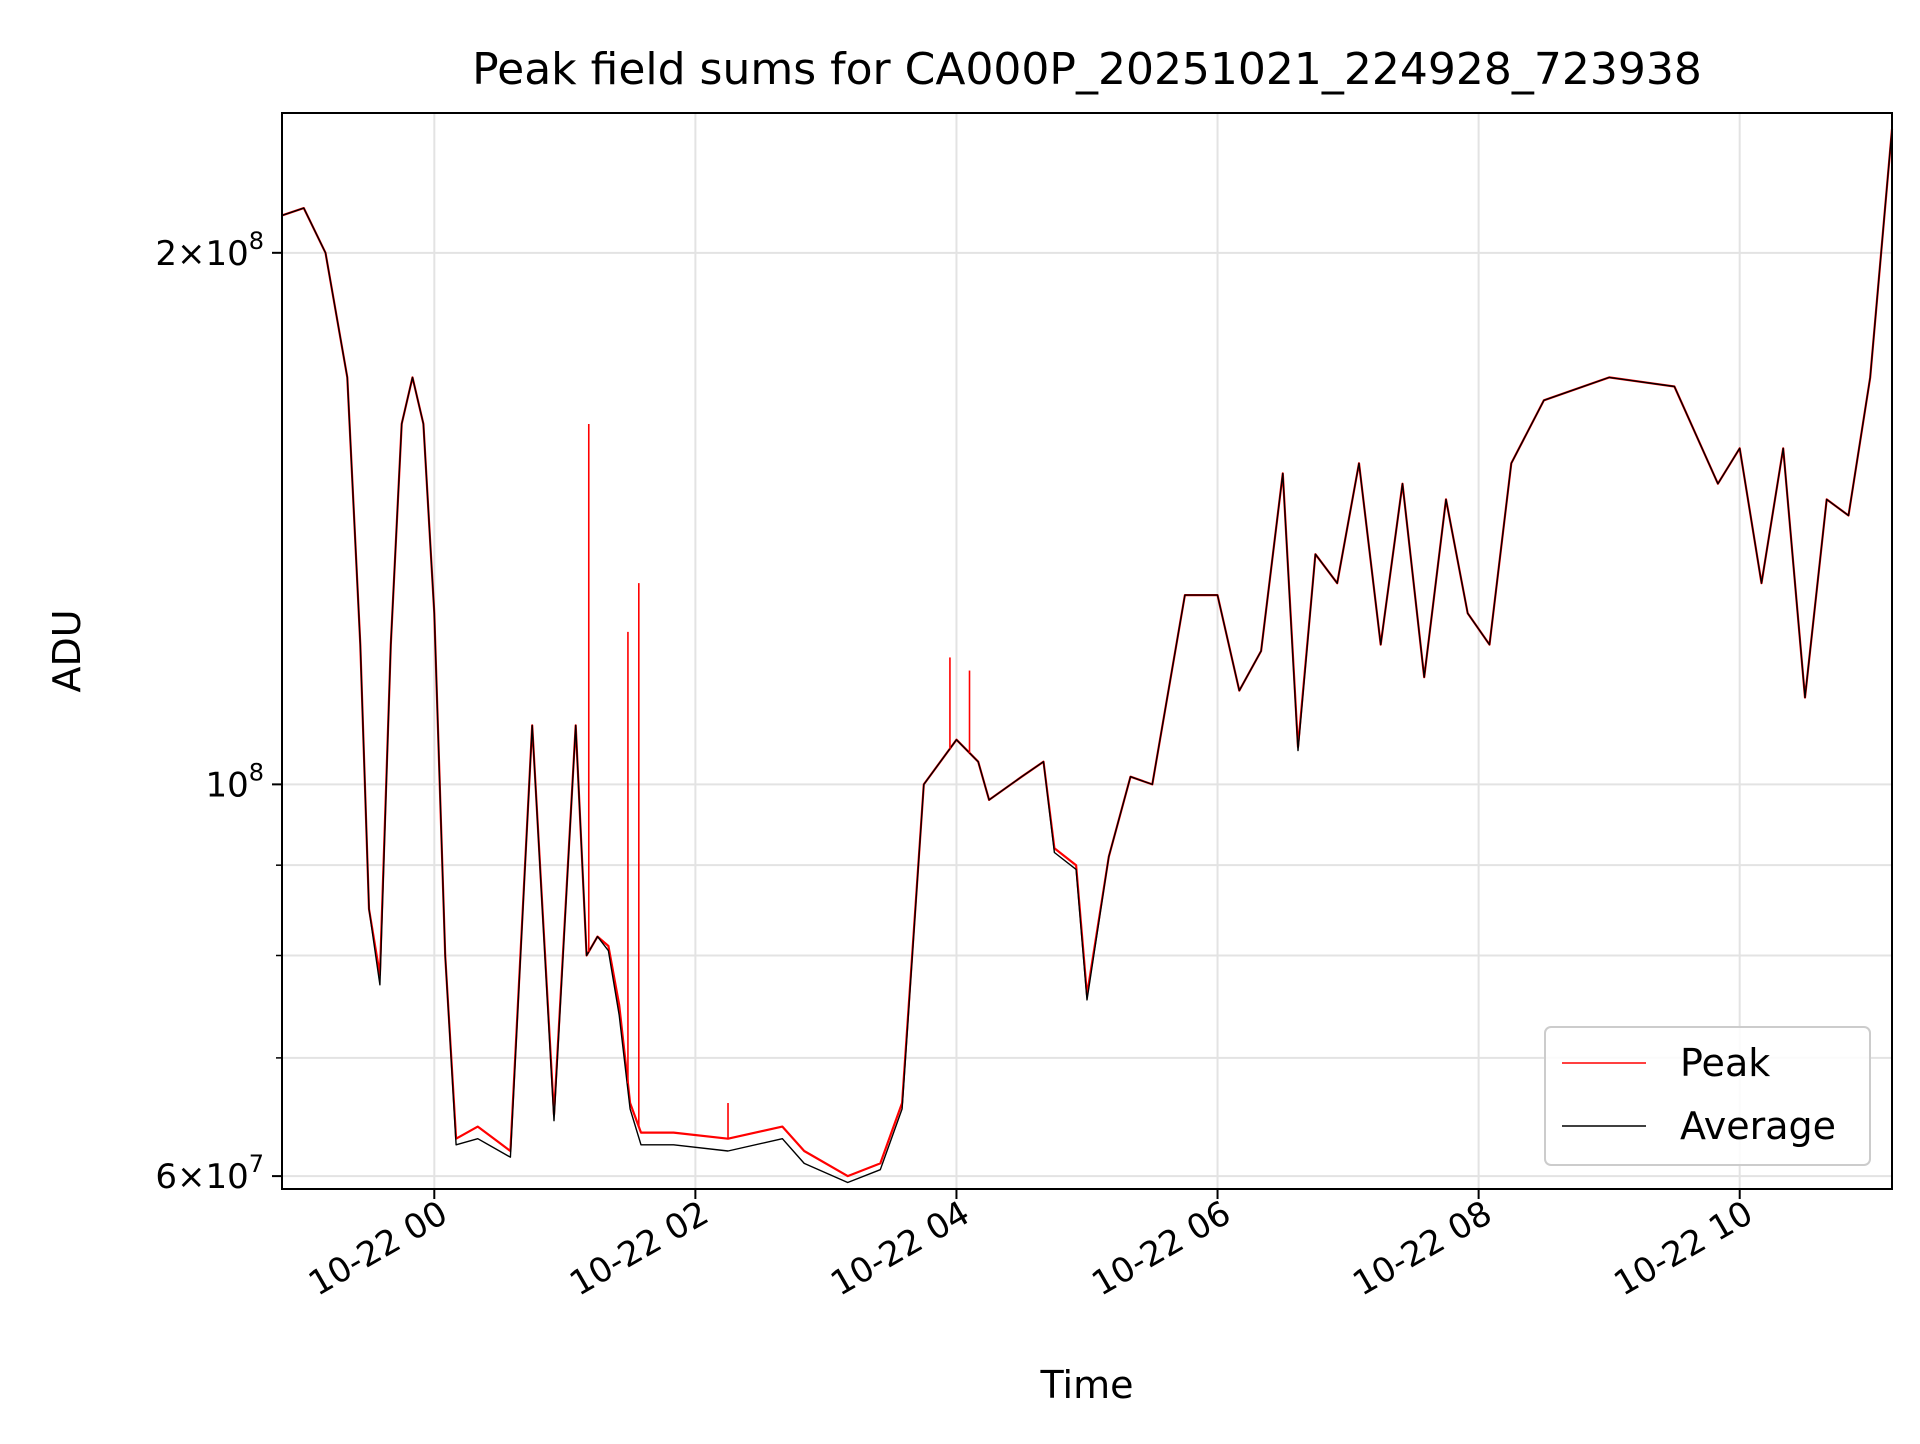 The width and height of the screenshot is (1920, 1444). I want to click on y-tick-label: 2×108, so click(209, 250).